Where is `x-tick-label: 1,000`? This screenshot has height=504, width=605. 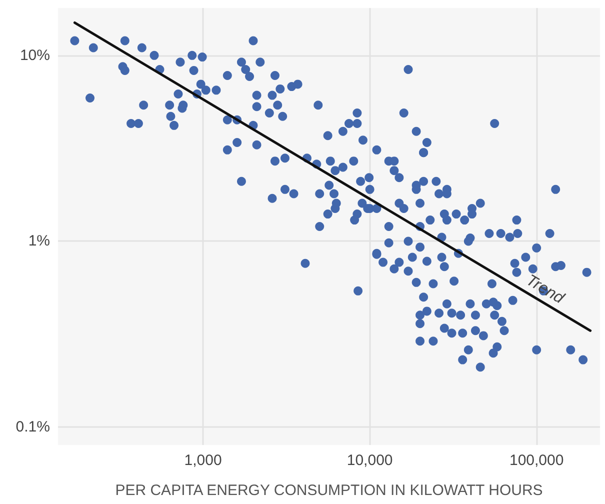
x-tick-label: 1,000 is located at coordinates (203, 460).